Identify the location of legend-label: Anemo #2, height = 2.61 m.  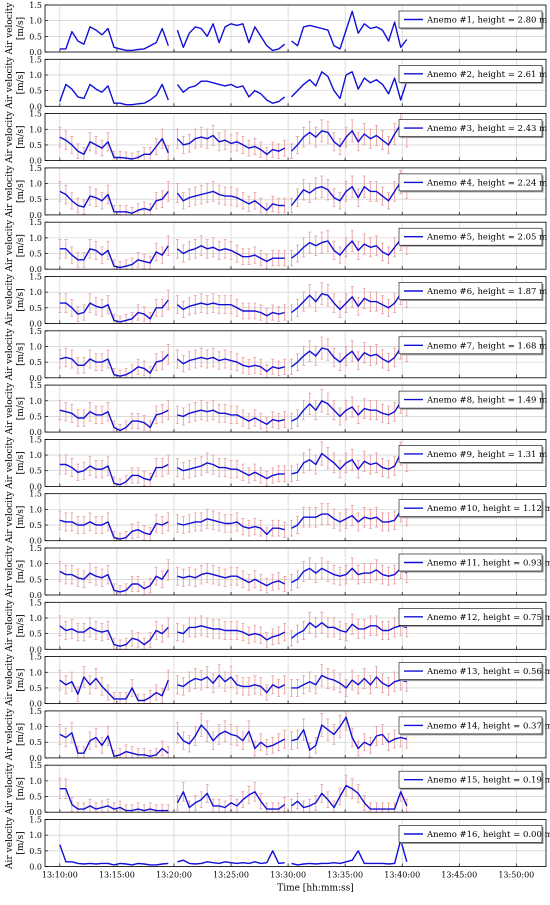
(486, 75).